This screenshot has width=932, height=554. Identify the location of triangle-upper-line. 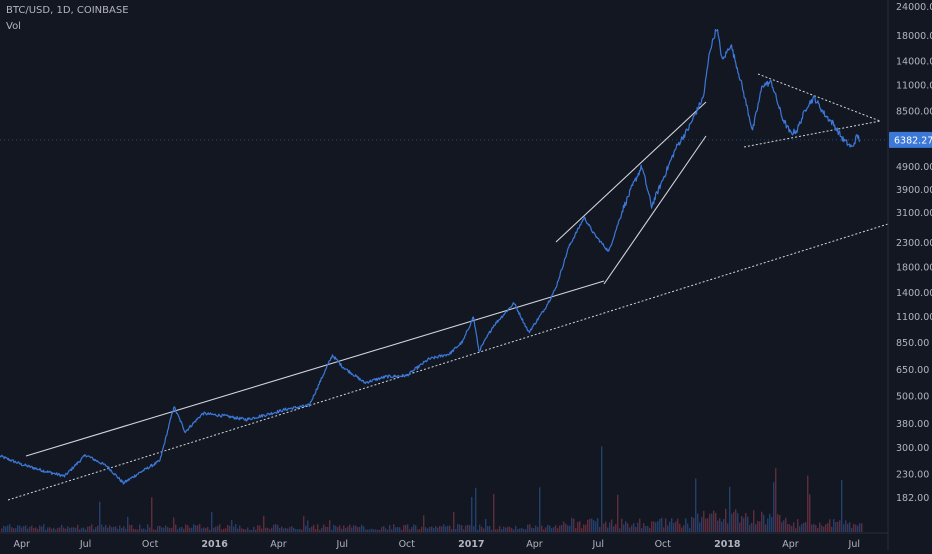
(819, 97).